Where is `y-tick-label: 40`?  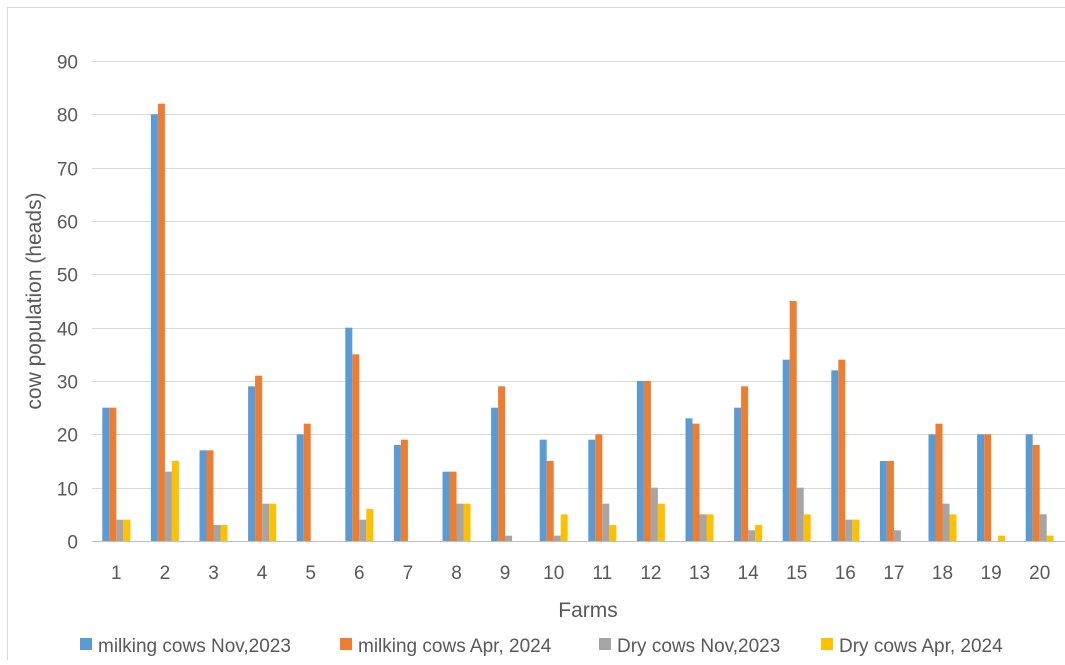 y-tick-label: 40 is located at coordinates (67, 330).